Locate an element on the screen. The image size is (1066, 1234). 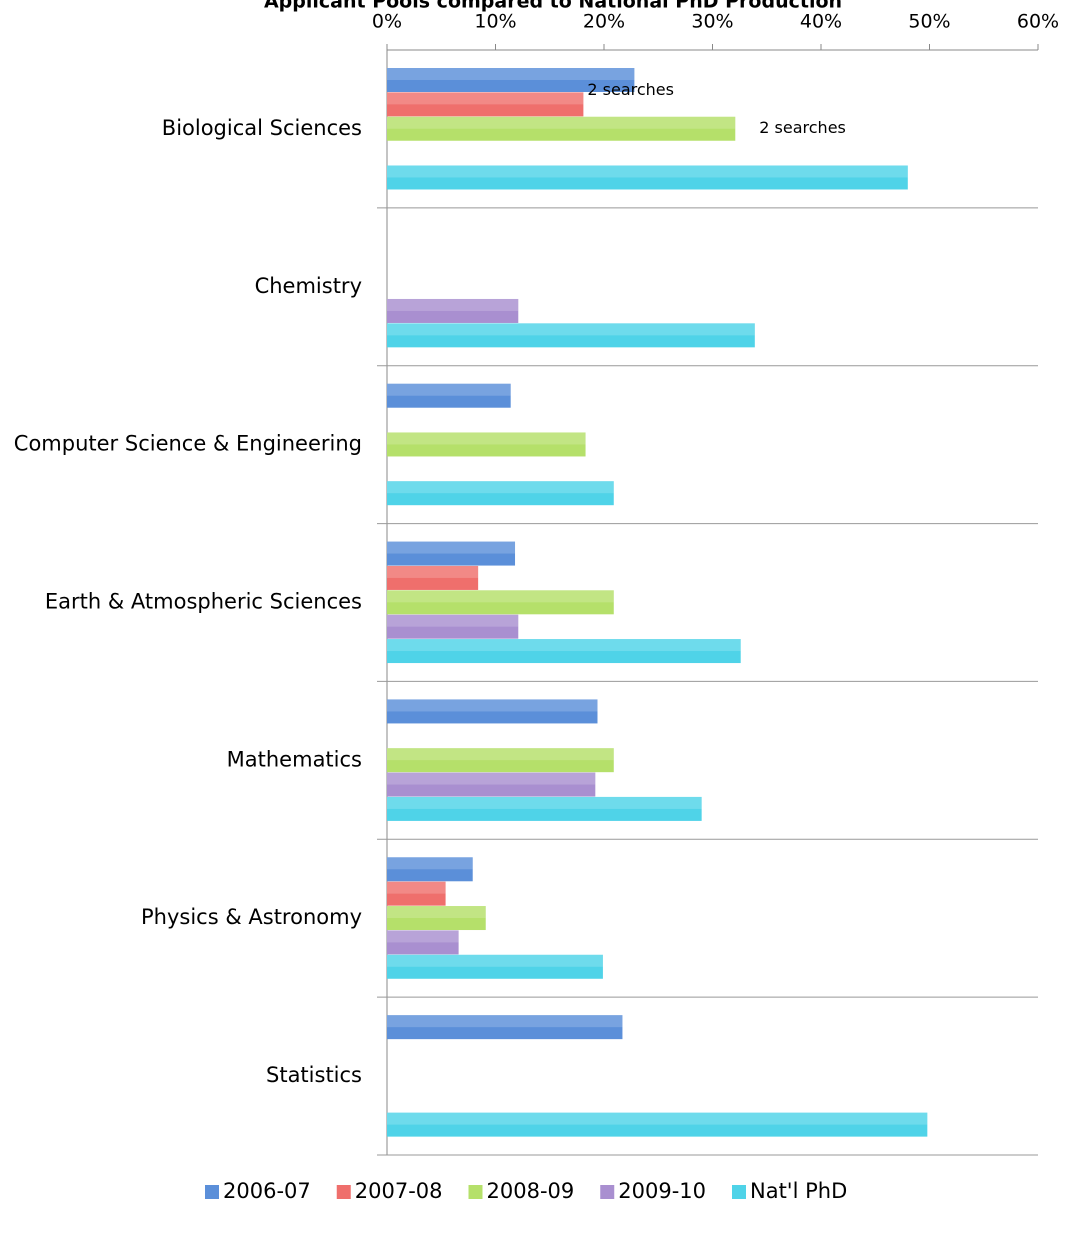
legend-label: 2008-09 is located at coordinates (531, 1191).